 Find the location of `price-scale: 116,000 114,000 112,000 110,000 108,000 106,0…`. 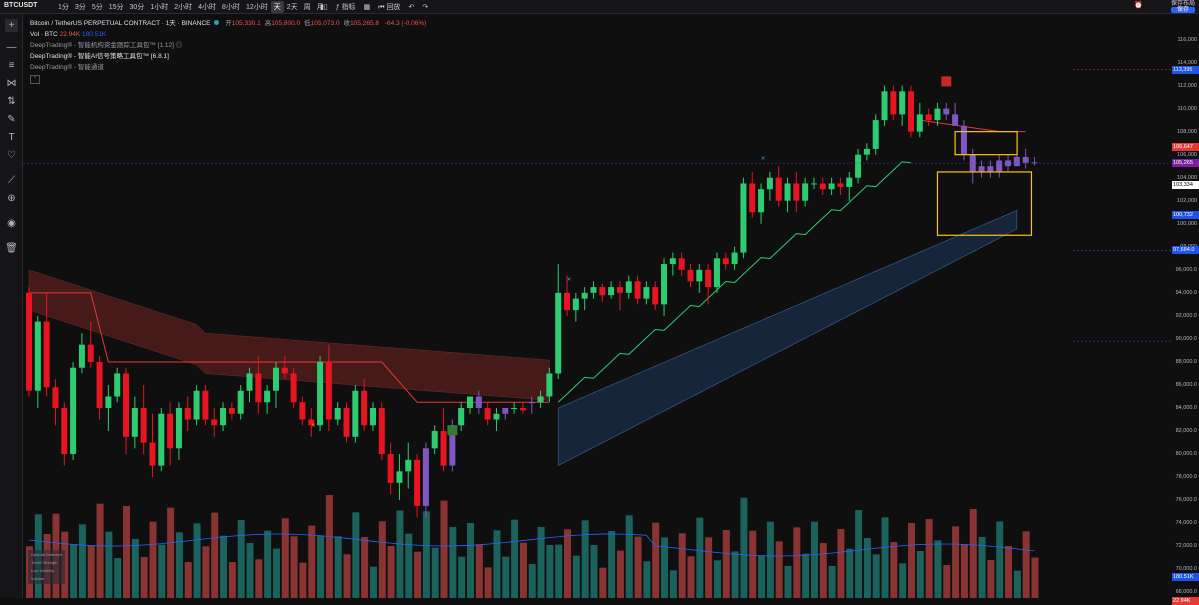

price-scale: 116,000 114,000 112,000 110,000 108,000 106,0… is located at coordinates (1185, 316).